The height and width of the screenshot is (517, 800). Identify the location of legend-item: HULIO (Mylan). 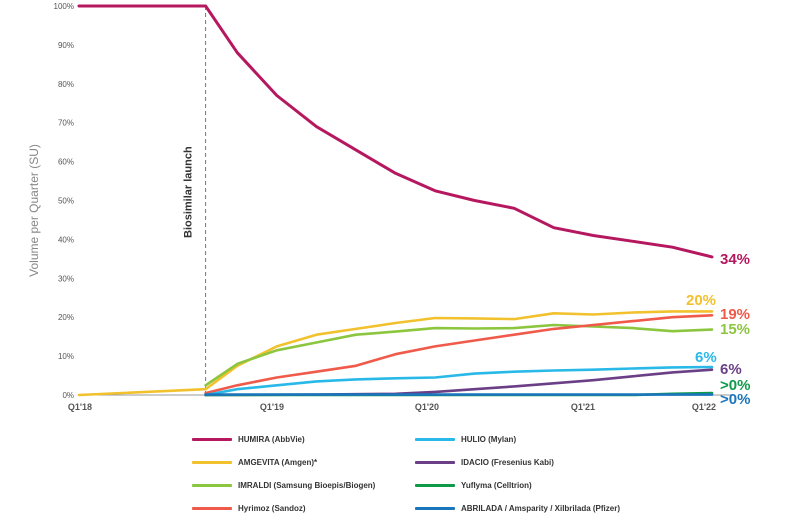
(465, 439).